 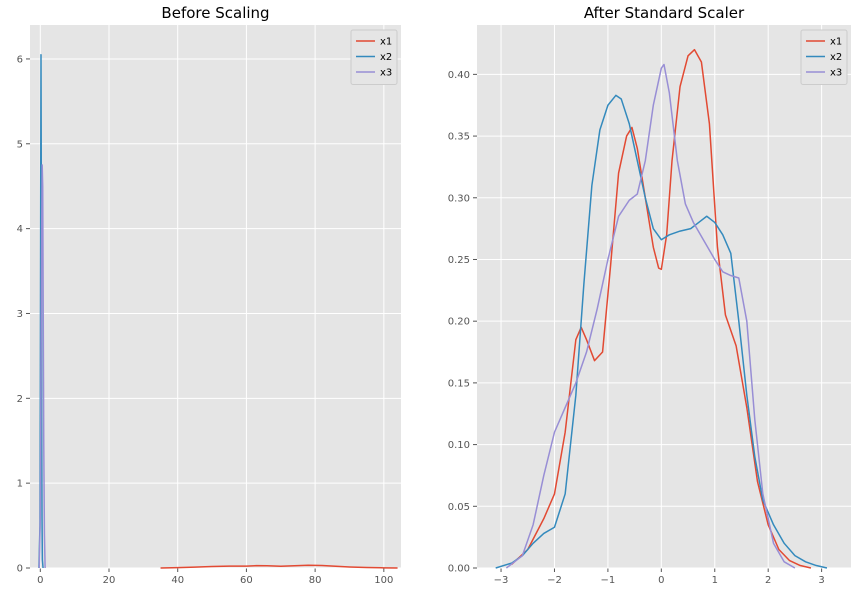 What do you see at coordinates (109, 580) in the screenshot?
I see `x-tick-label: 20` at bounding box center [109, 580].